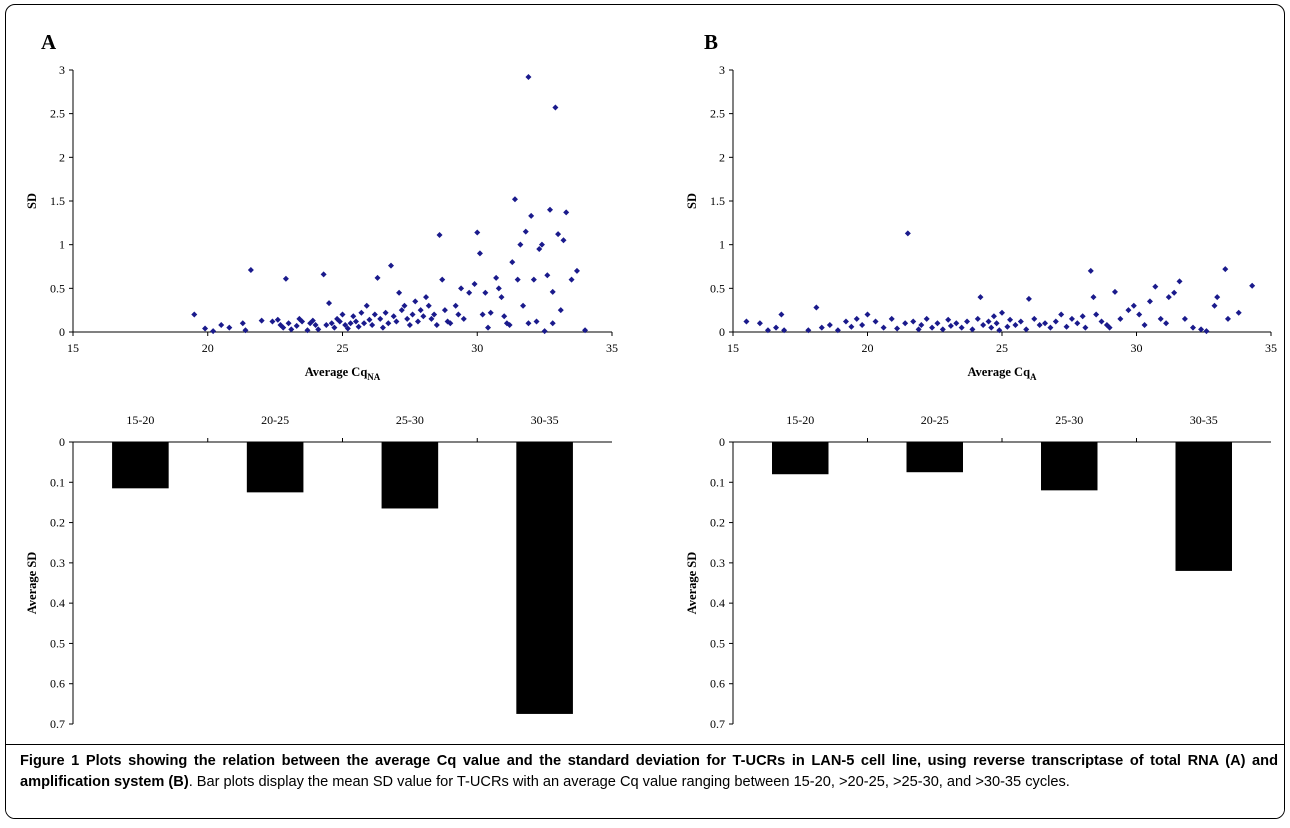 The width and height of the screenshot is (1290, 828). Describe the element at coordinates (612, 348) in the screenshot. I see `x-tick-label: 35` at that location.